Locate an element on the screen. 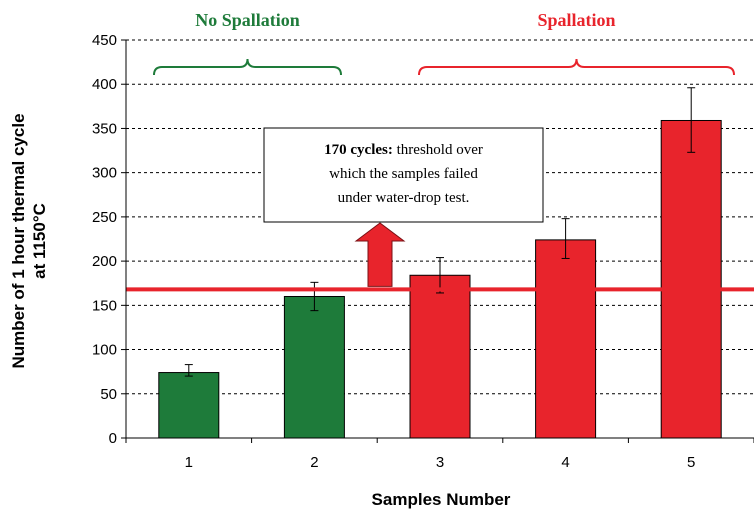 The width and height of the screenshot is (754, 516). y-tick-label: 200 is located at coordinates (104, 261).